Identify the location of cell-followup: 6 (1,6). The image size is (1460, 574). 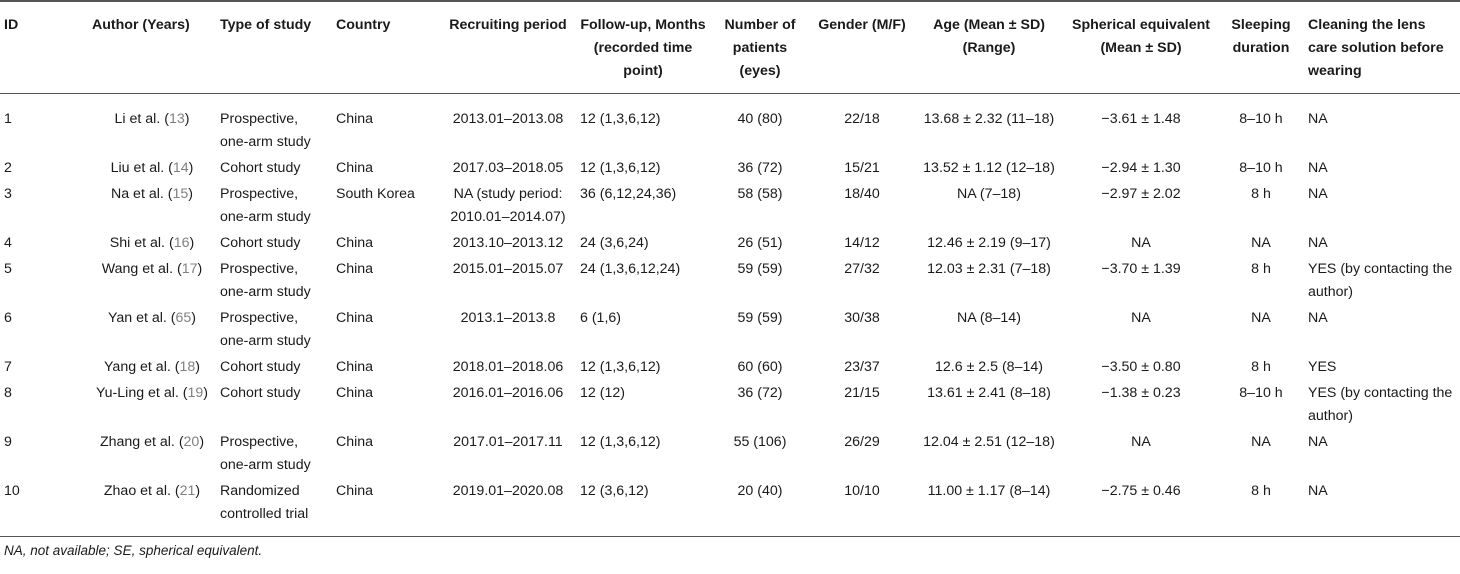
(601, 318).